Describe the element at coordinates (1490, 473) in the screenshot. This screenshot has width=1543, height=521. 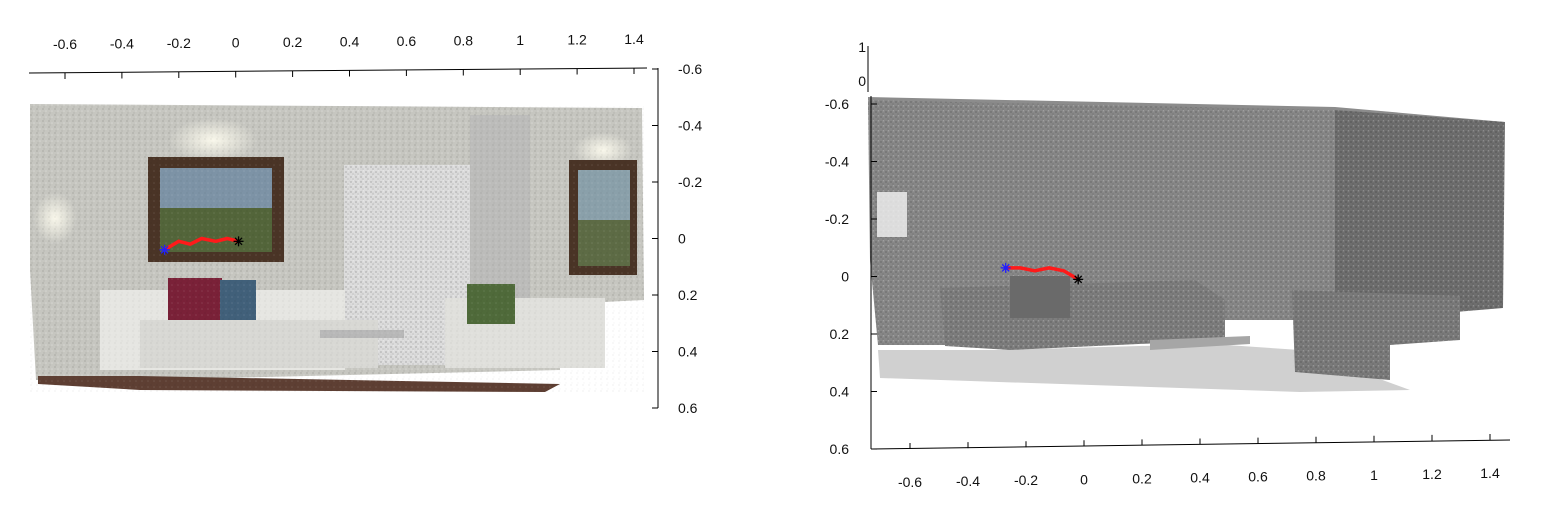
I see `right-x-tick-label: 1.4` at that location.